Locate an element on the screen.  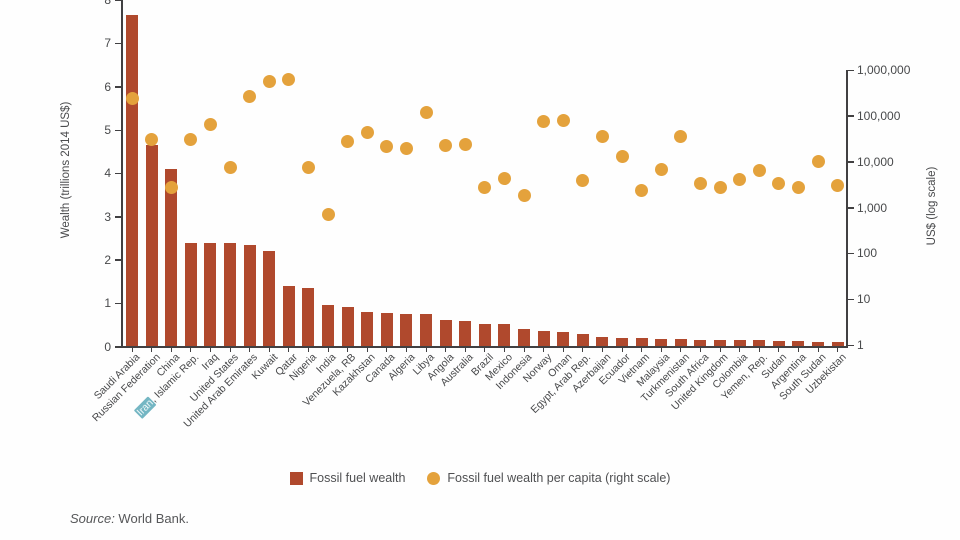
dot-china is located at coordinates (171, 187).